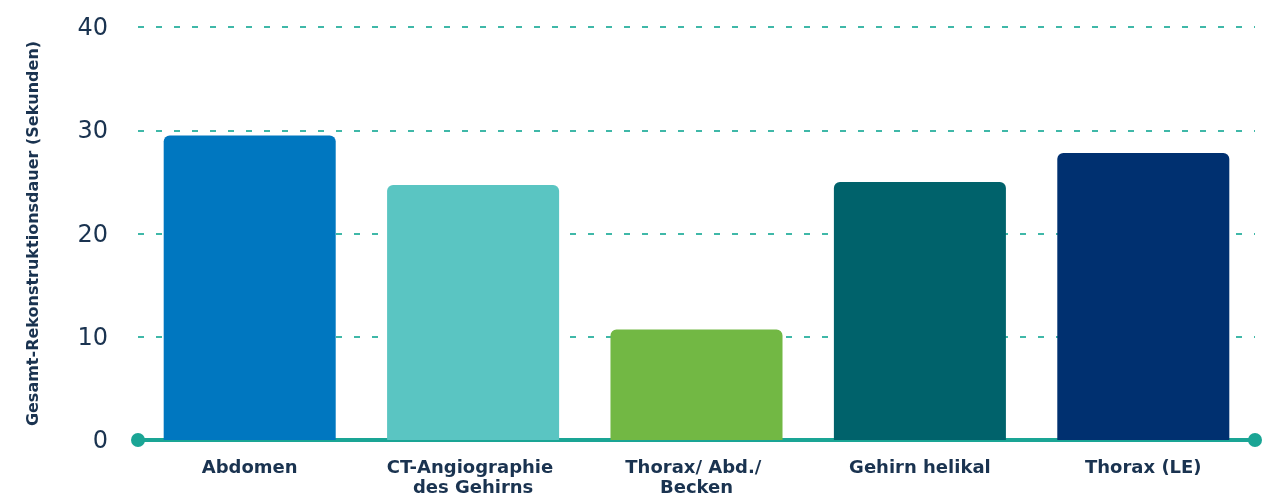 This screenshot has width=1269, height=499. I want to click on x-tick-label: Gehirn helikal, so click(920, 466).